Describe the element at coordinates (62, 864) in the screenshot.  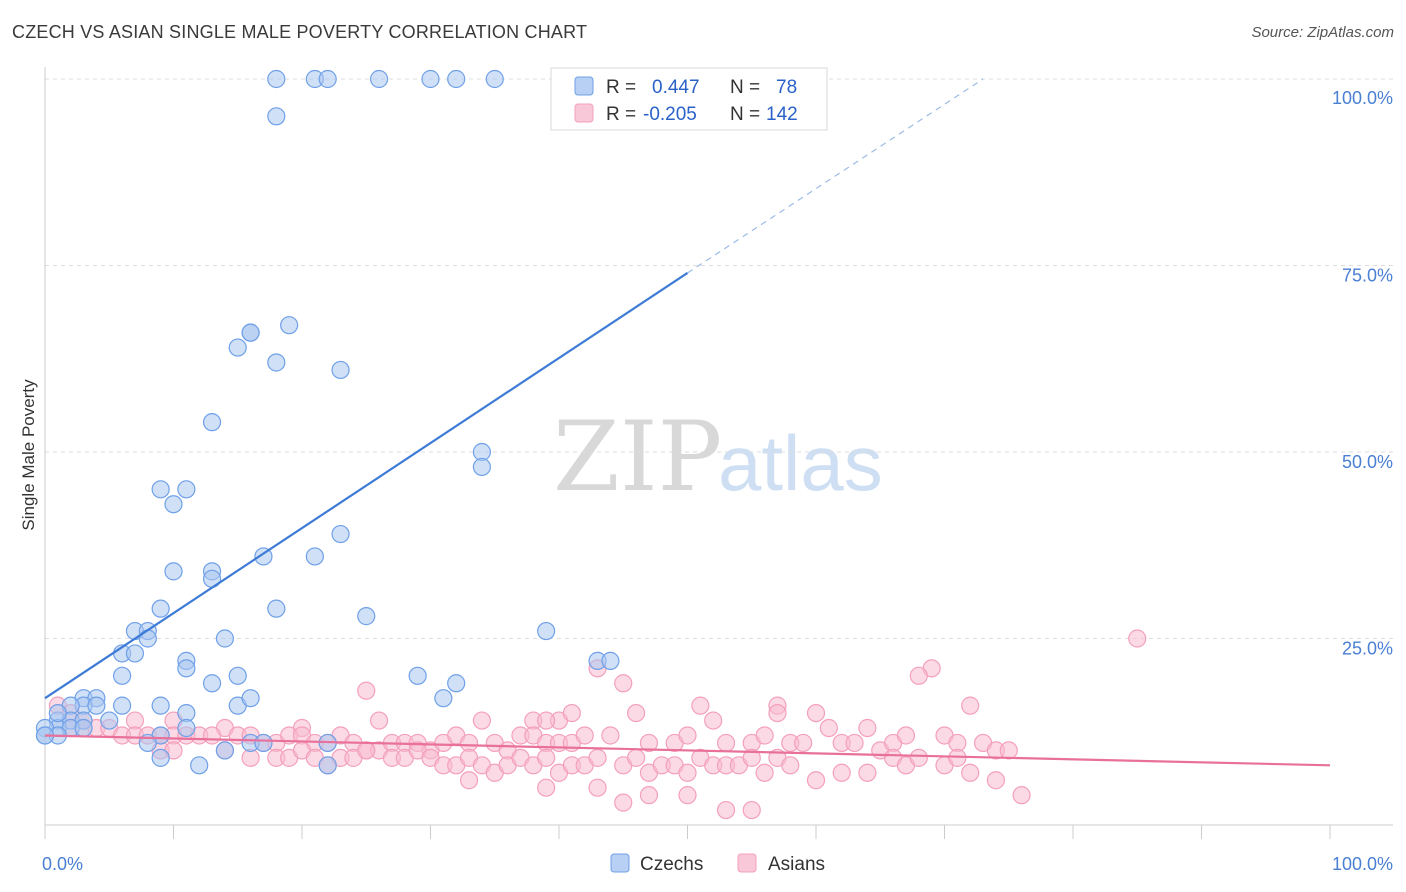
I see `x-tick-label-min: 0.0%` at that location.